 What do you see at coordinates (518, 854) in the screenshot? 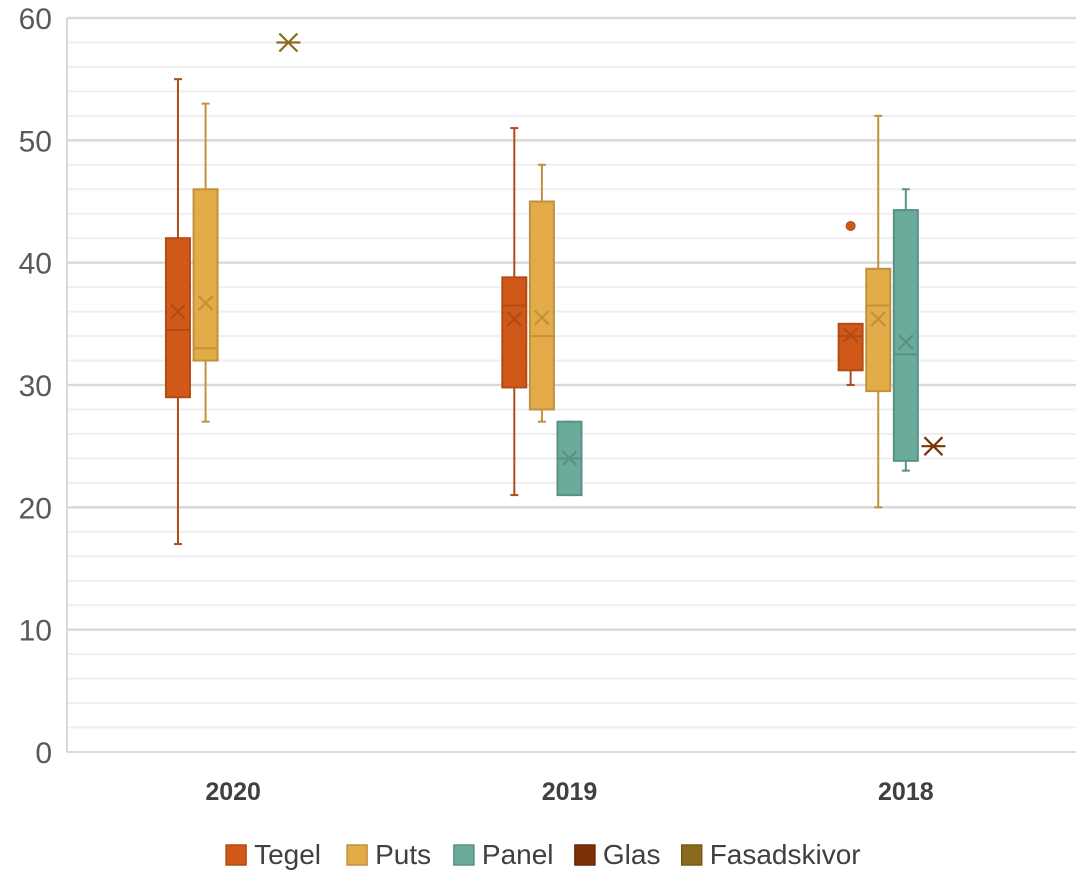
I see `legend-label: Panel` at bounding box center [518, 854].